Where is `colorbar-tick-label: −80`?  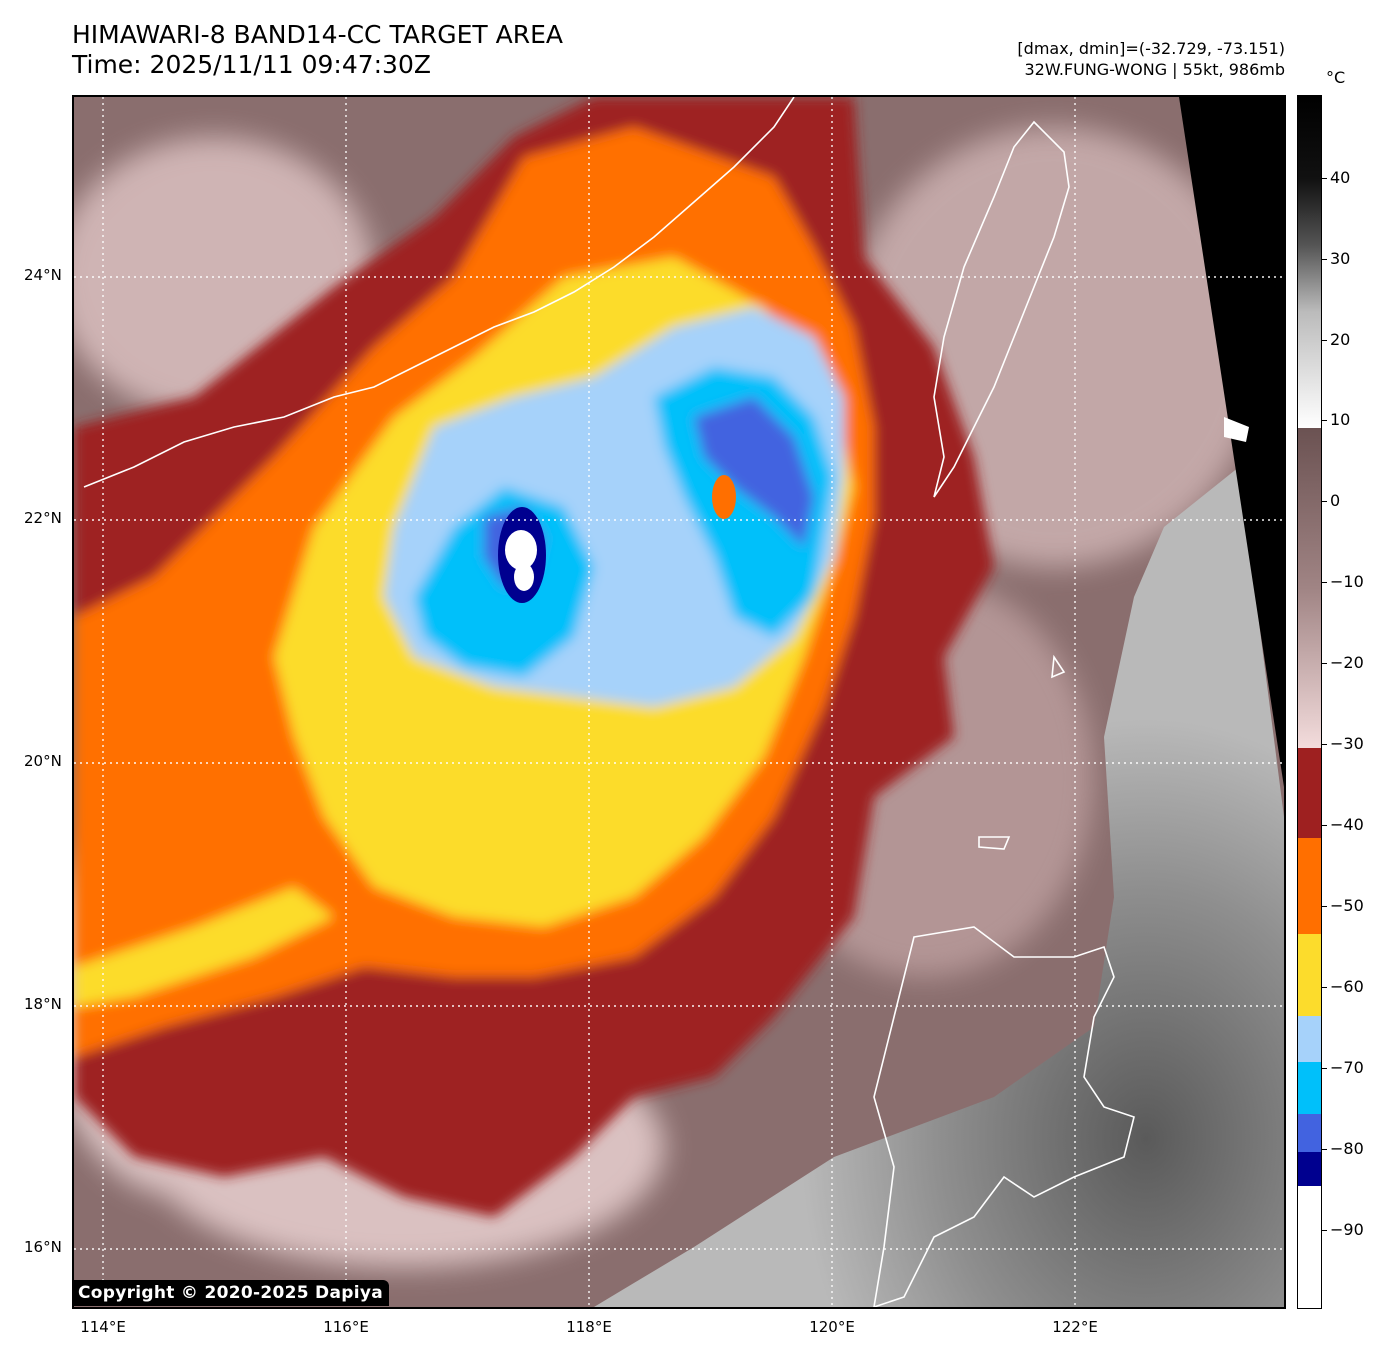
colorbar-tick-label: −80 is located at coordinates (1347, 1148).